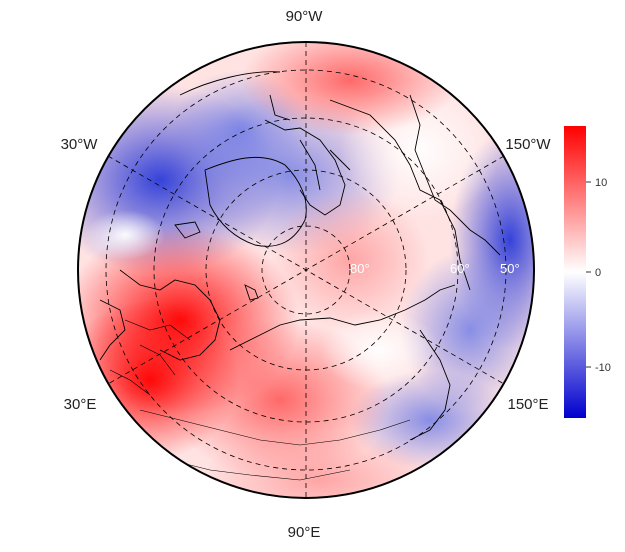 This screenshot has height=552, width=625. Describe the element at coordinates (587, 272) in the screenshot. I see `colorbar: 10 0 -10` at that location.